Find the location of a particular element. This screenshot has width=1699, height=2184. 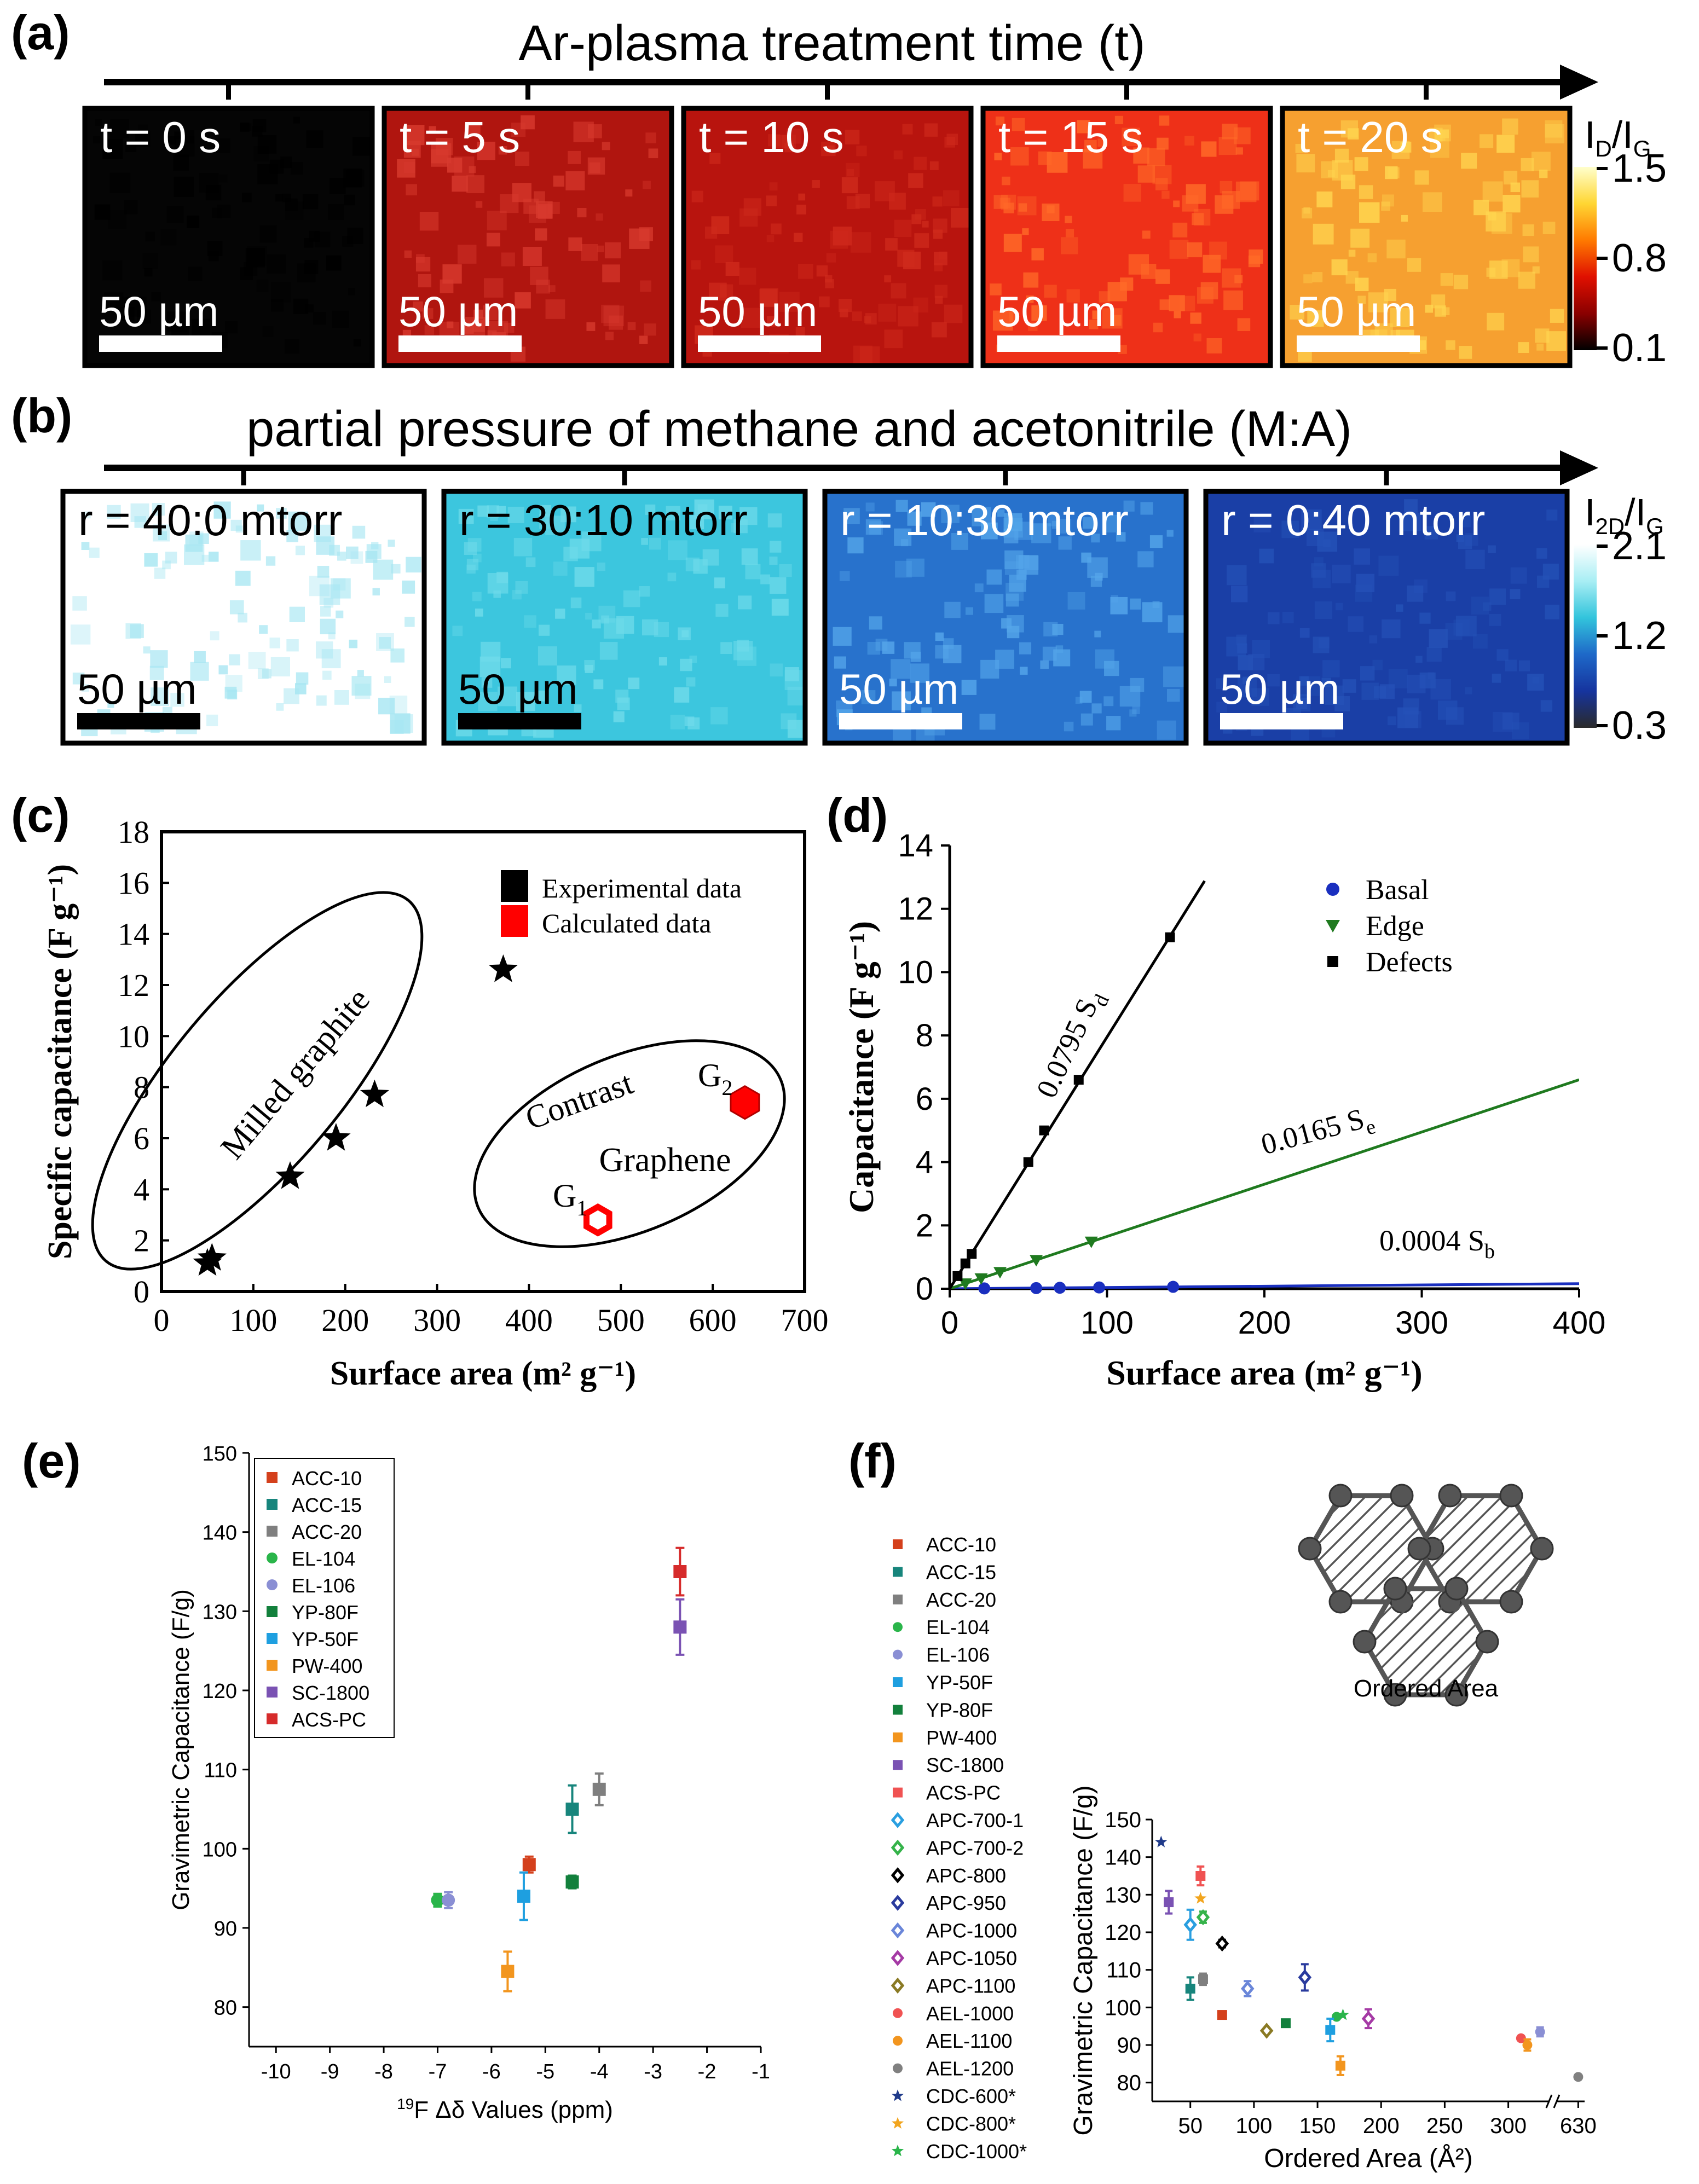

chart-e-x-tick-label: -9 is located at coordinates (330, 2071).